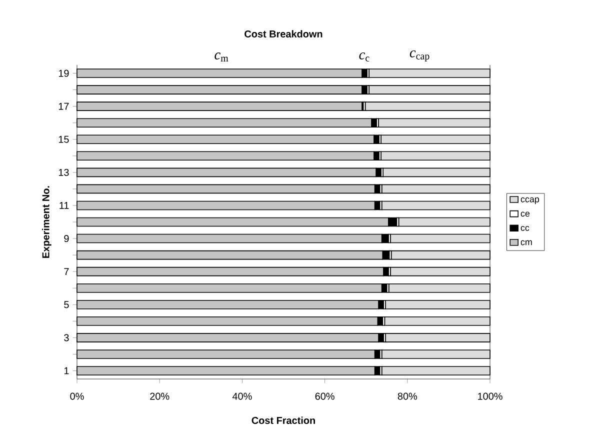 This screenshot has height=446, width=603. What do you see at coordinates (525, 228) in the screenshot?
I see `legend-label: cc` at bounding box center [525, 228].